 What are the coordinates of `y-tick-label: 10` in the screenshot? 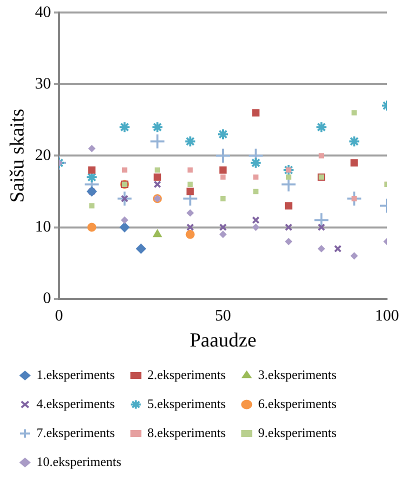 It's located at (43, 227).